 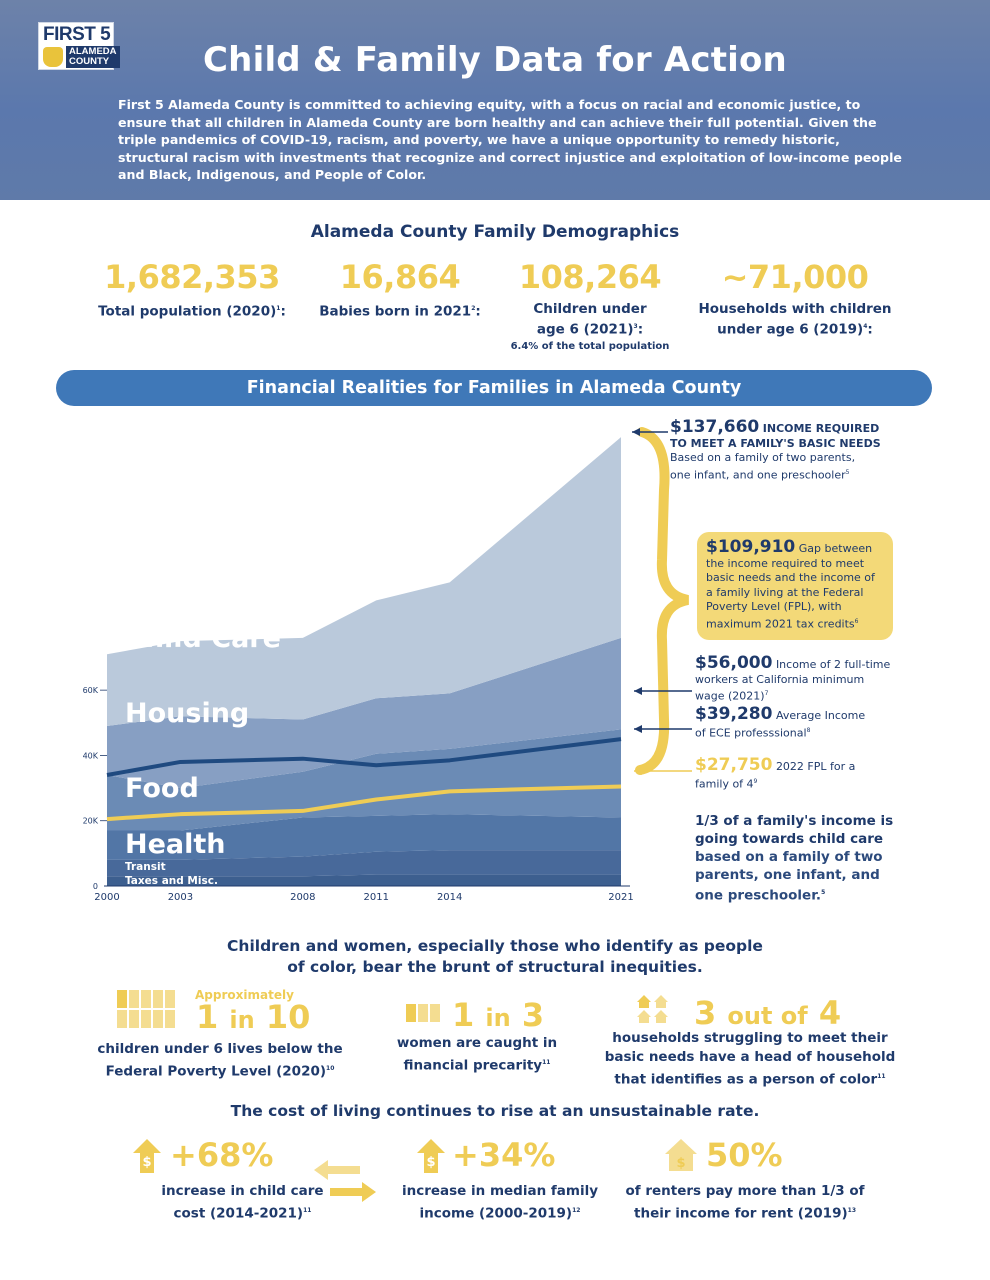 What do you see at coordinates (638, 691) in the screenshot?
I see `arrow-min-wage-head` at bounding box center [638, 691].